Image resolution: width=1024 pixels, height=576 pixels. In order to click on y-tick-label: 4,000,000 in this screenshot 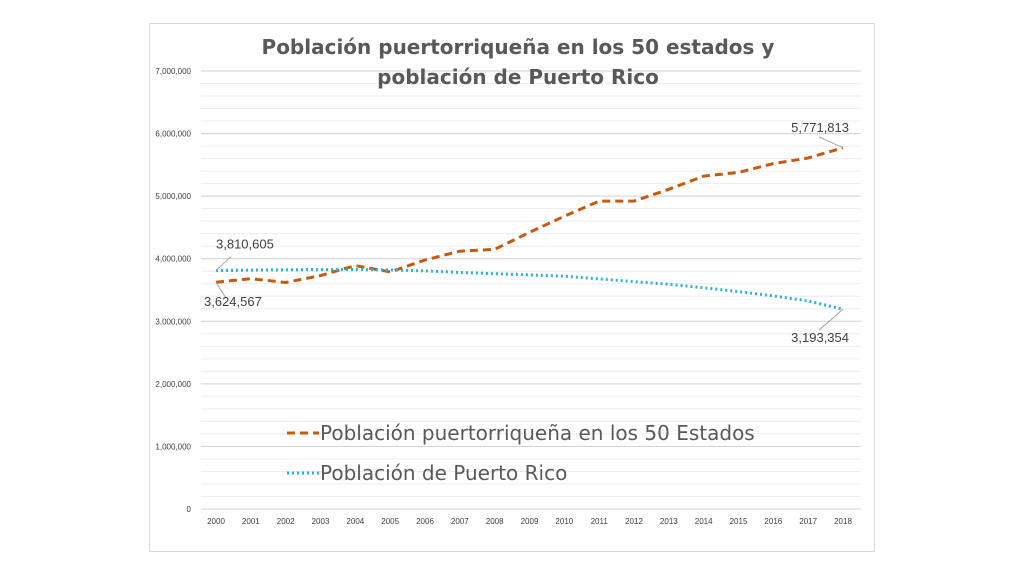, I will do `click(173, 259)`.